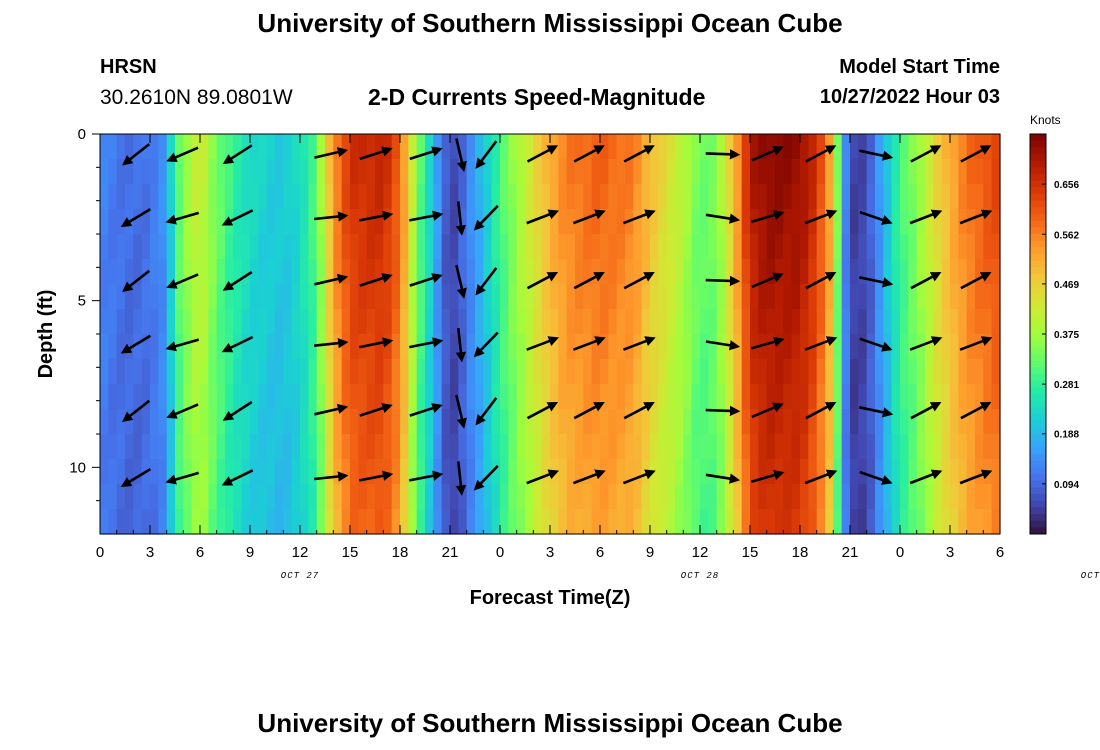  What do you see at coordinates (1000, 552) in the screenshot?
I see `x-tick-label: 6` at bounding box center [1000, 552].